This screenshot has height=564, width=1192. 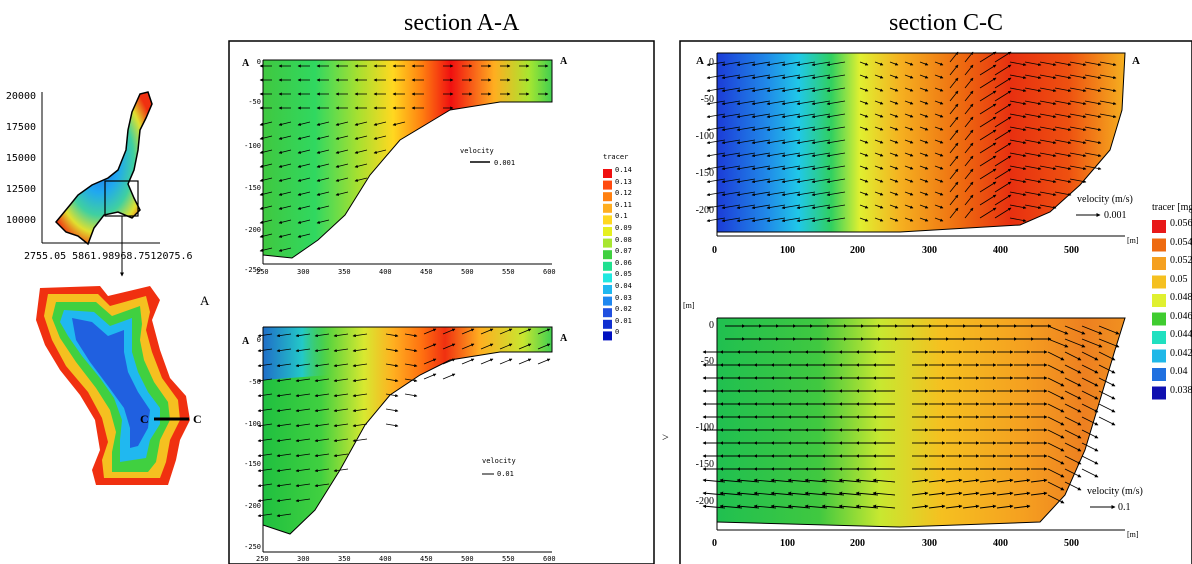 I want to click on x-tick: 100, so click(x=787, y=250).